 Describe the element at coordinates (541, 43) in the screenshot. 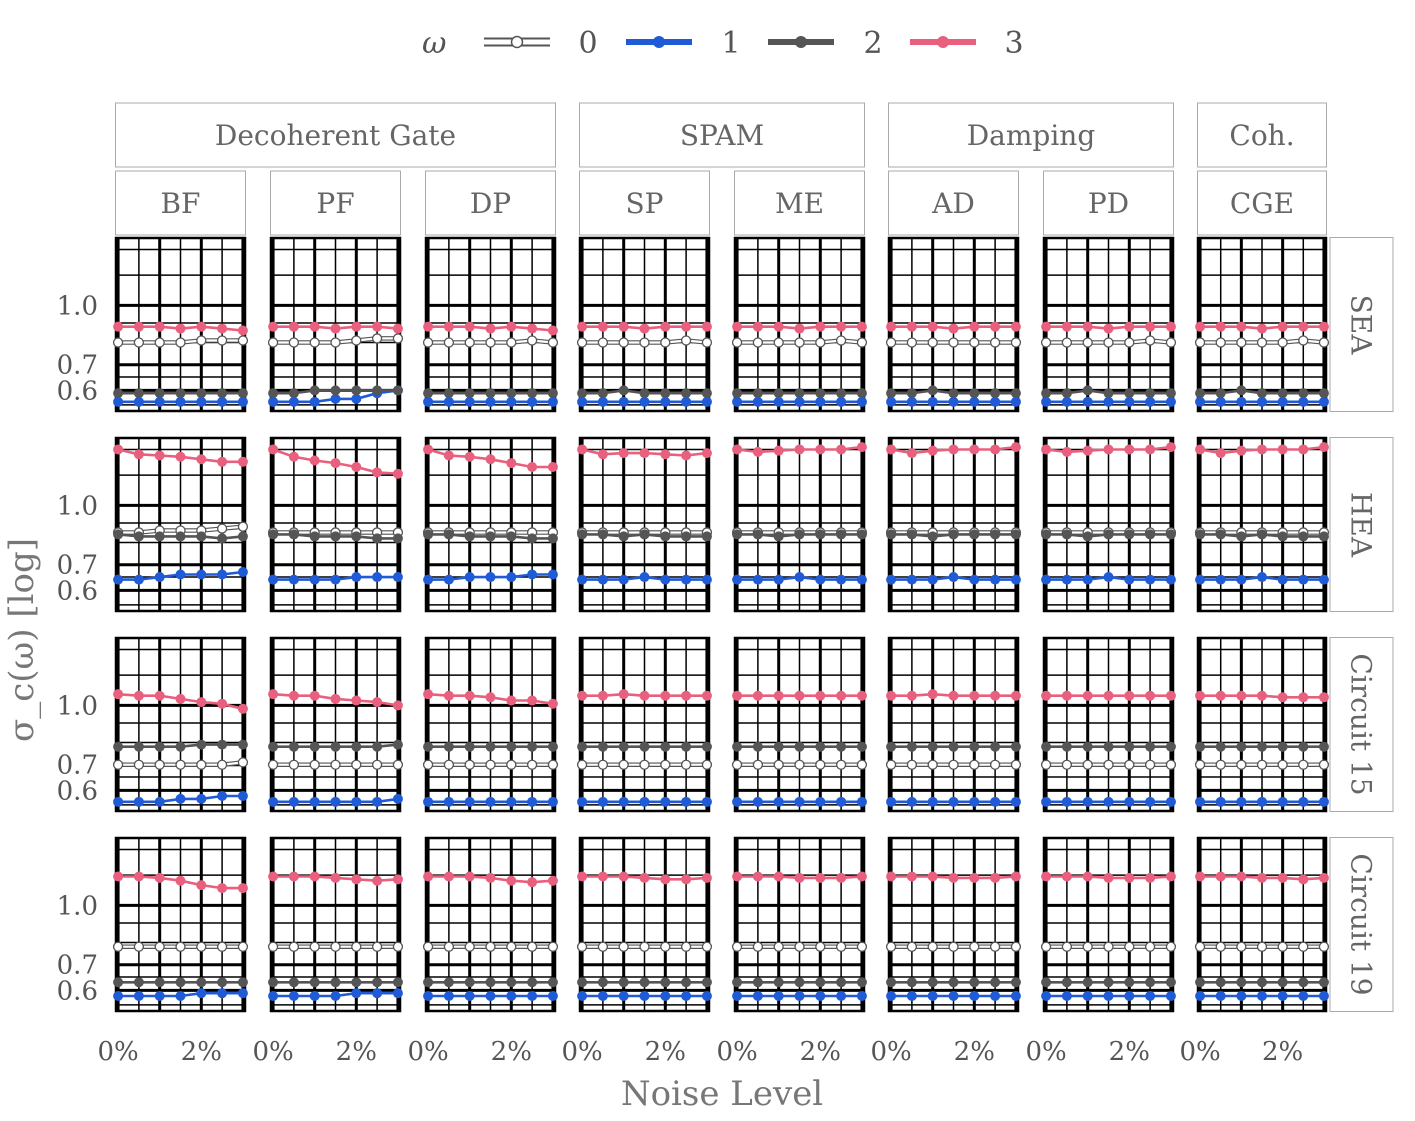

I see `legend-entry-0: 0` at that location.